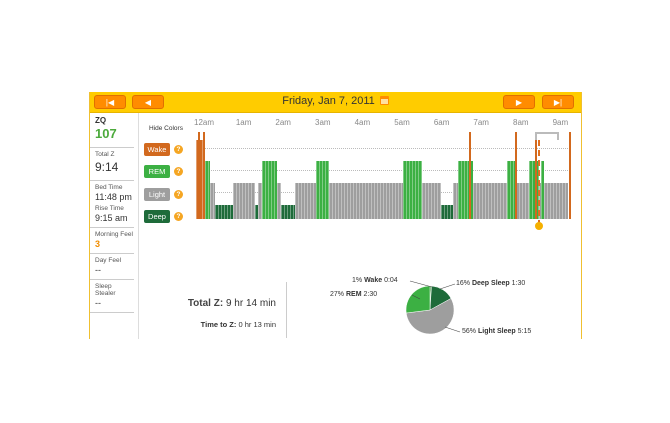  Describe the element at coordinates (108, 260) in the screenshot. I see `day-feel-label: Day Feel` at that location.